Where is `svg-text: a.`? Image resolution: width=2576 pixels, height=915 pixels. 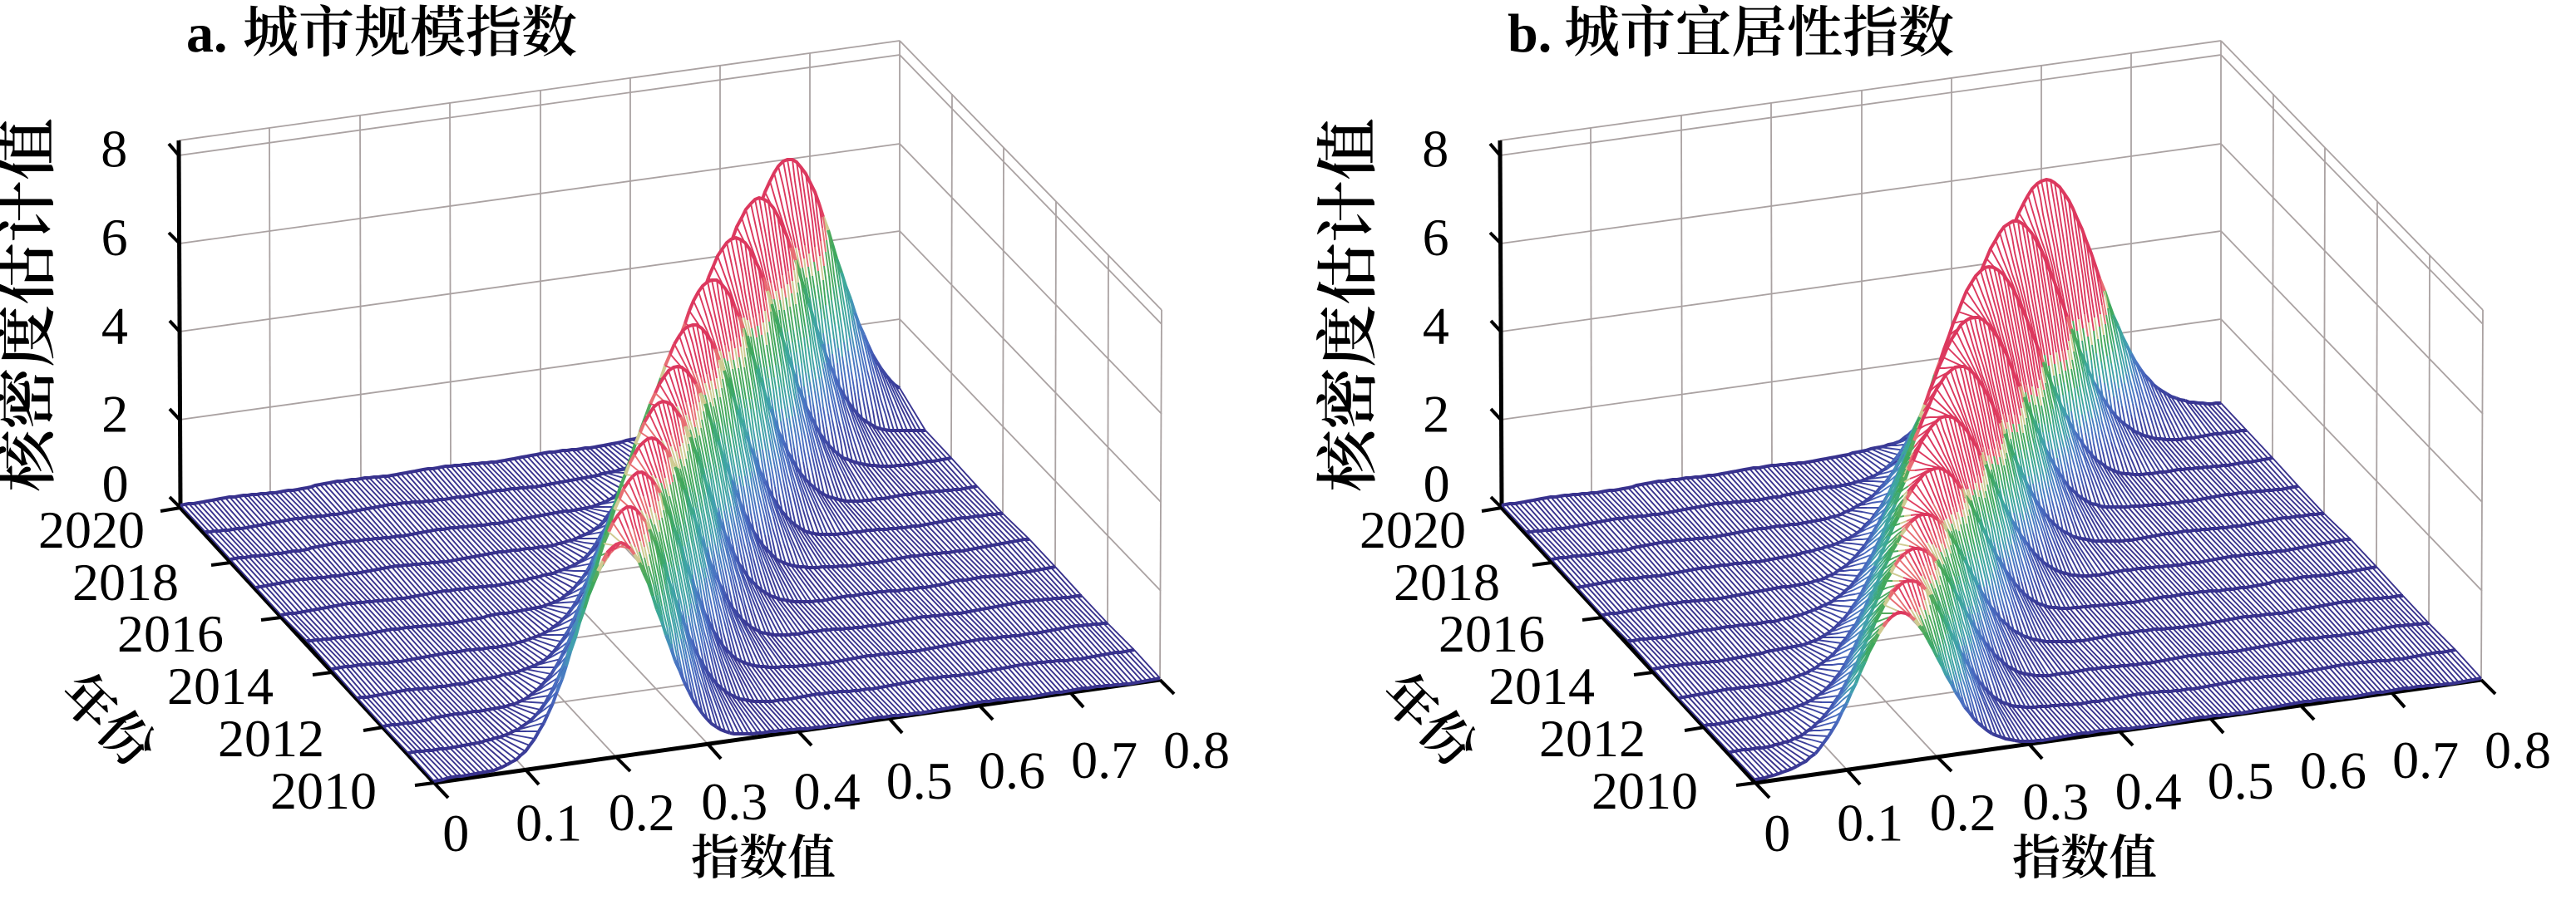 svg-text: a. is located at coordinates (207, 33).